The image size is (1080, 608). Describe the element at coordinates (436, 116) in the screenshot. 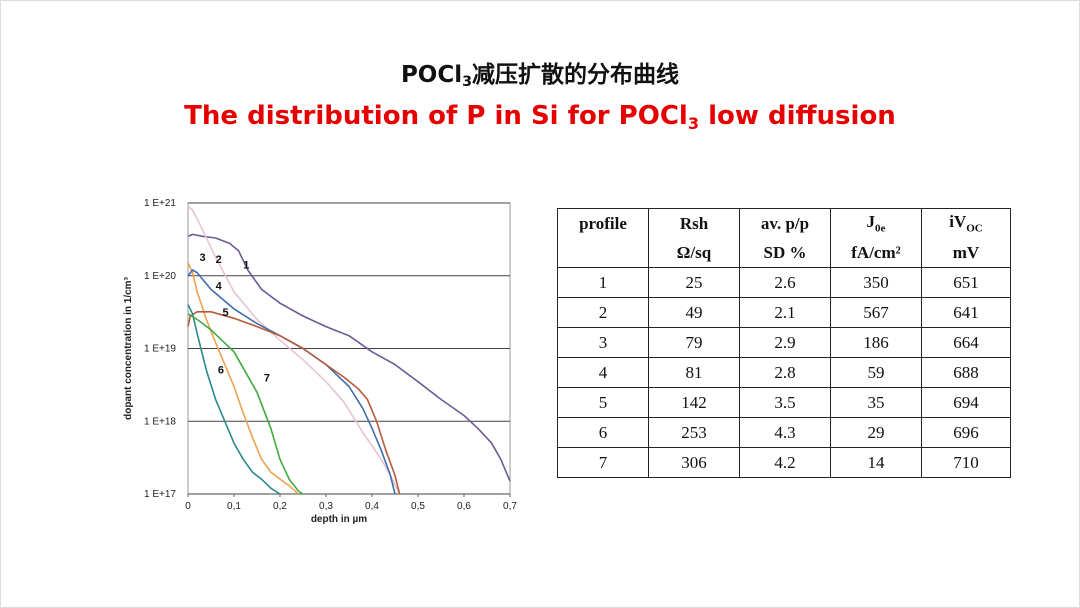

I see `title-en-pre: The distribution of P in Si for POCl` at that location.